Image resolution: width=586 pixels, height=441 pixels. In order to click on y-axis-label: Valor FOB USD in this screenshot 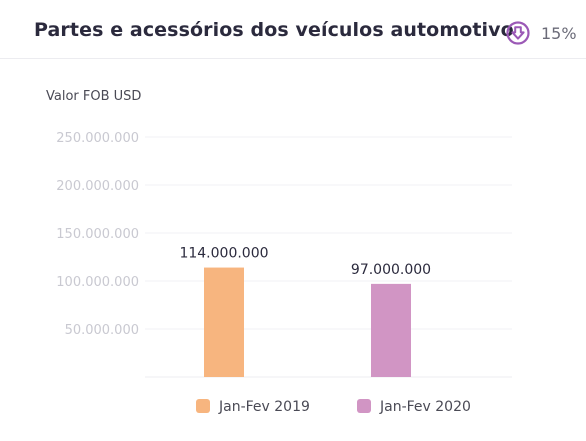, I will do `click(93, 96)`.